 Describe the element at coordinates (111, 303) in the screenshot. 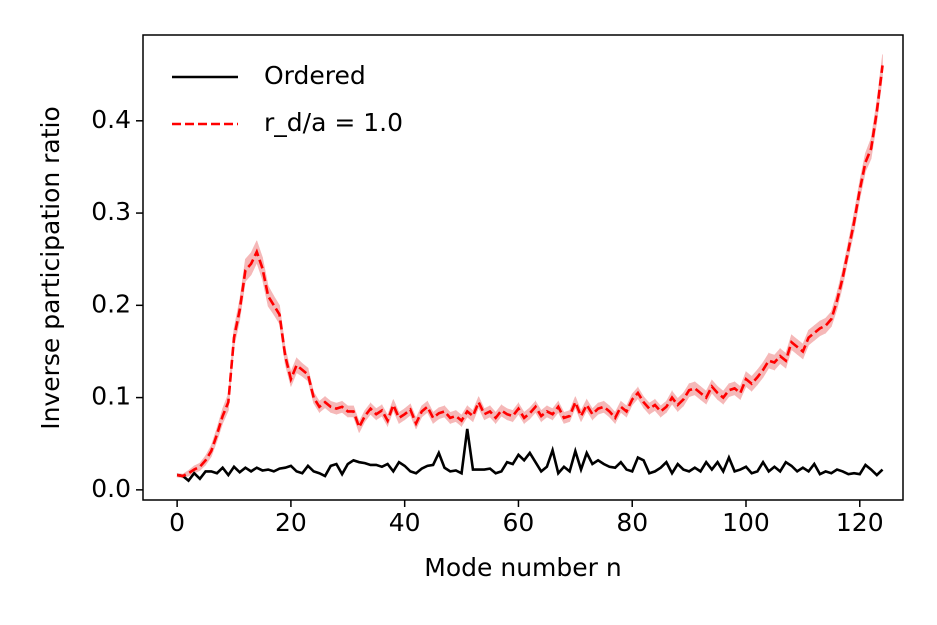

I see `y-tick-label: 0.2` at that location.